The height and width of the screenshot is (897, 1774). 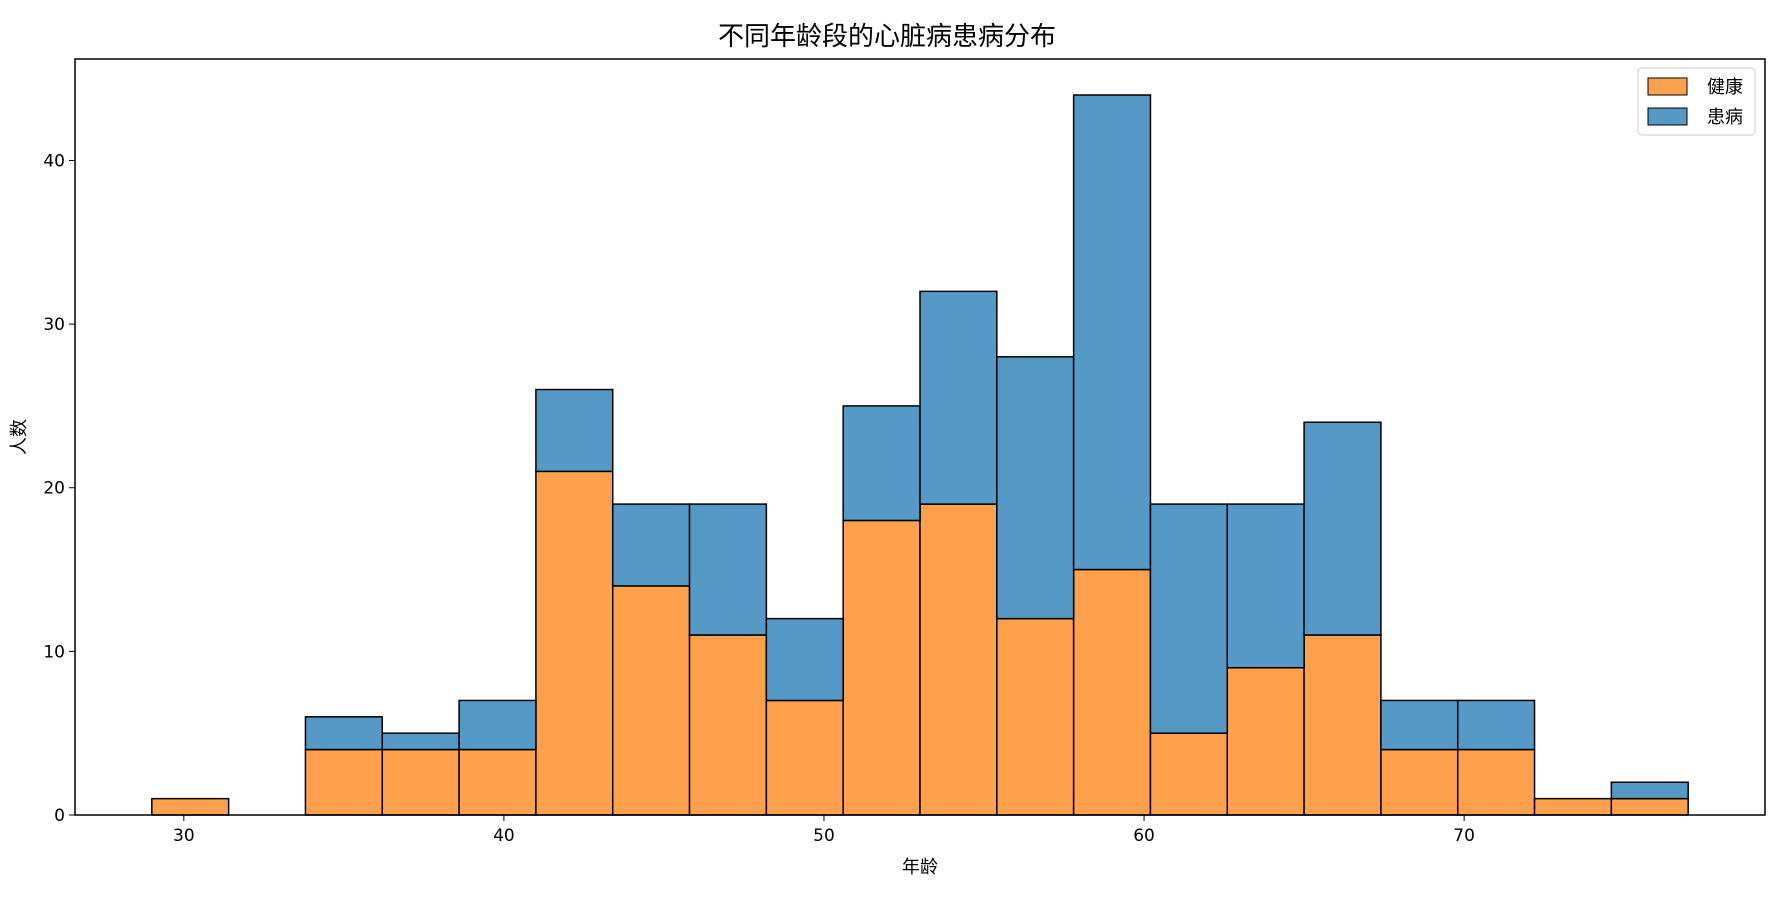 I want to click on y-tick-label-0: 0, so click(x=59, y=816).